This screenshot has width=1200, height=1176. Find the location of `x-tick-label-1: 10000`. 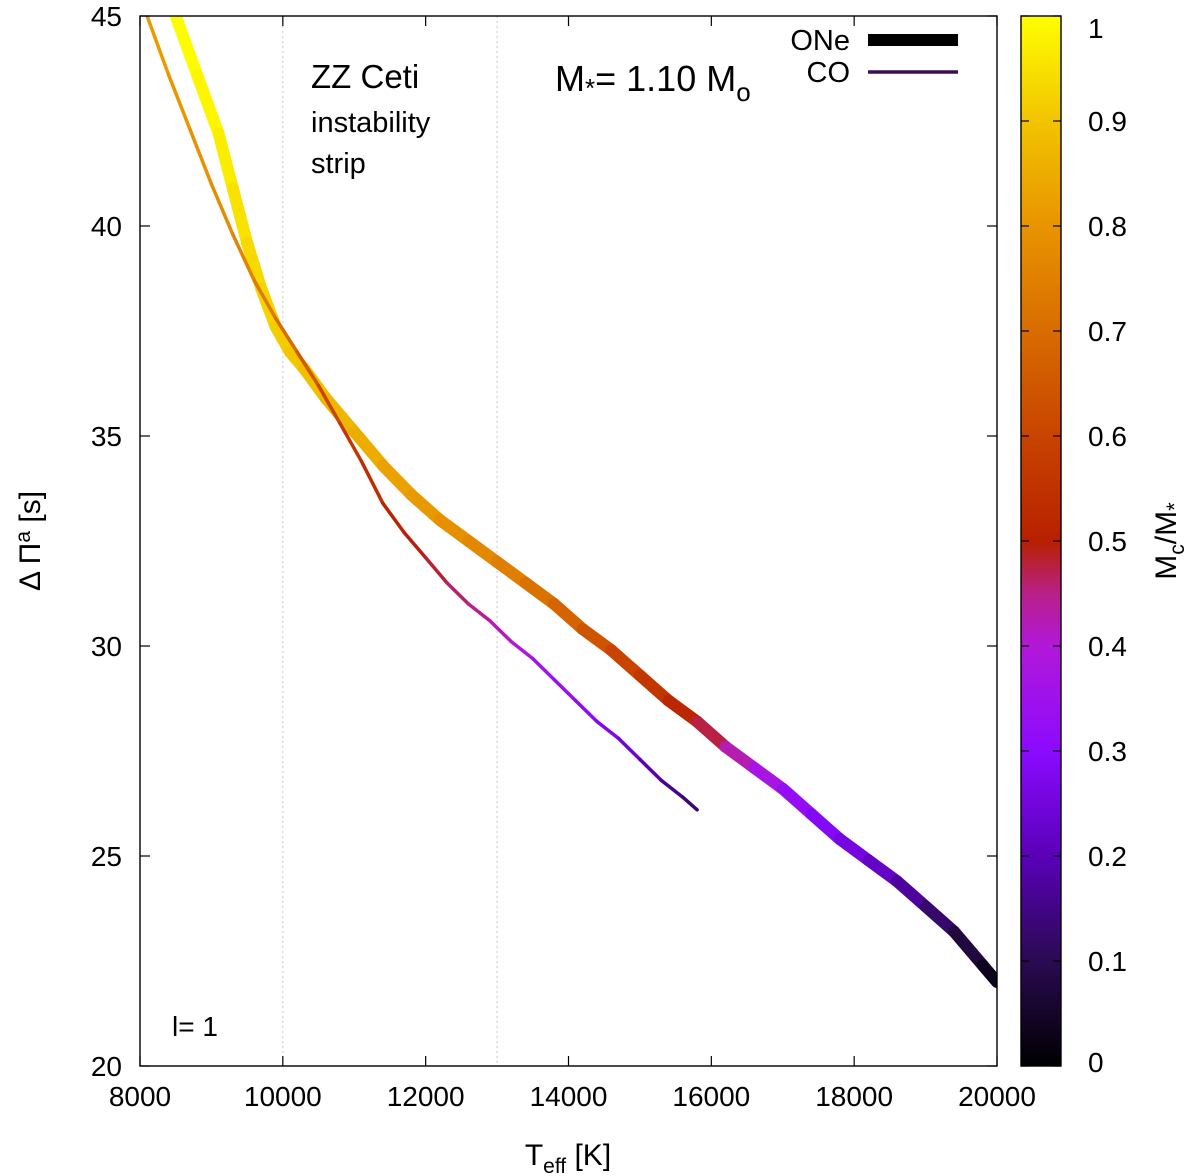

x-tick-label-1: 10000 is located at coordinates (283, 1096).